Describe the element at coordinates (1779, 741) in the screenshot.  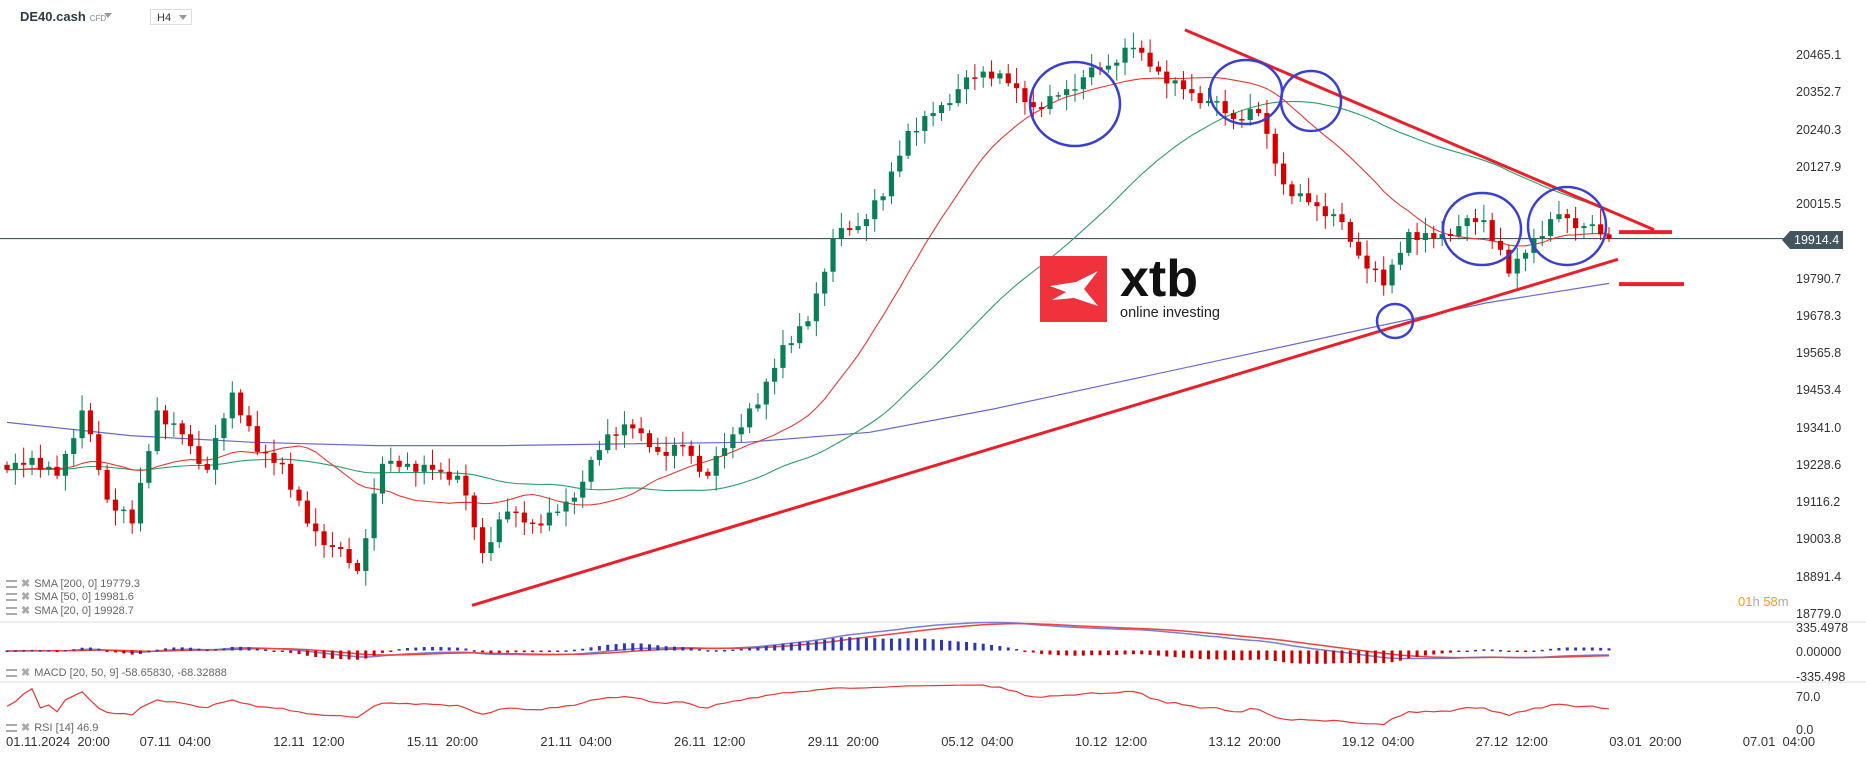
I see `time-axis-label: 07.01 04:00` at that location.